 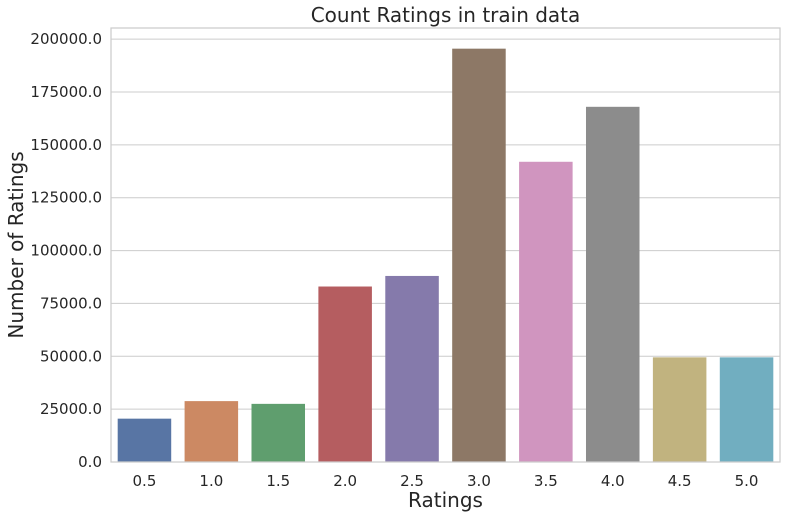 What do you see at coordinates (278, 481) in the screenshot?
I see `x-tick-label: 1.5` at bounding box center [278, 481].